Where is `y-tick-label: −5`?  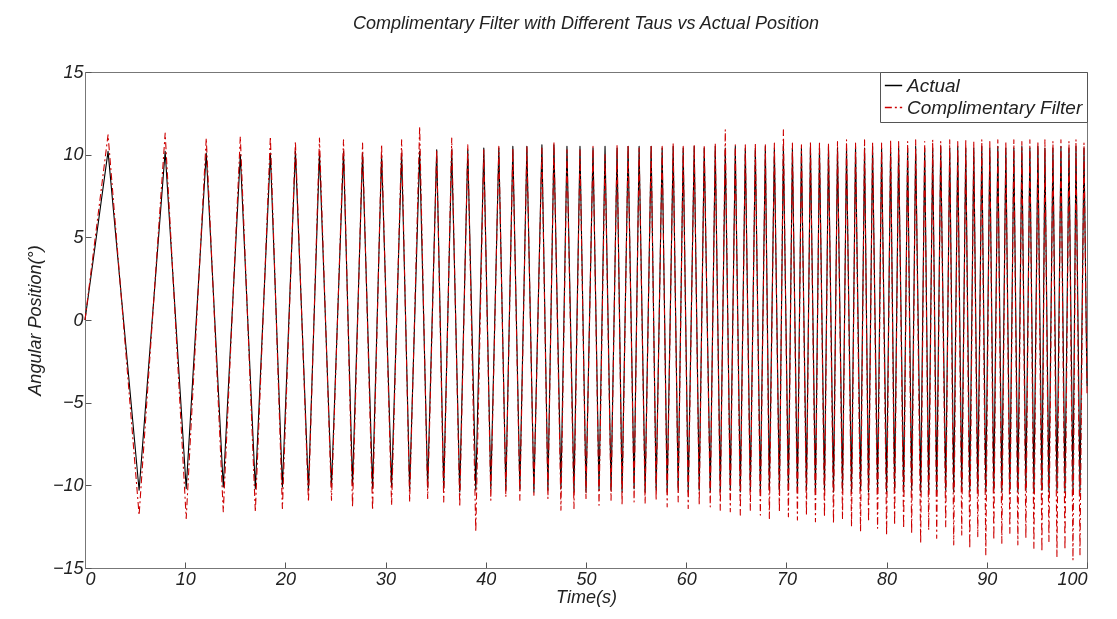 y-tick-label: −5 is located at coordinates (73, 402).